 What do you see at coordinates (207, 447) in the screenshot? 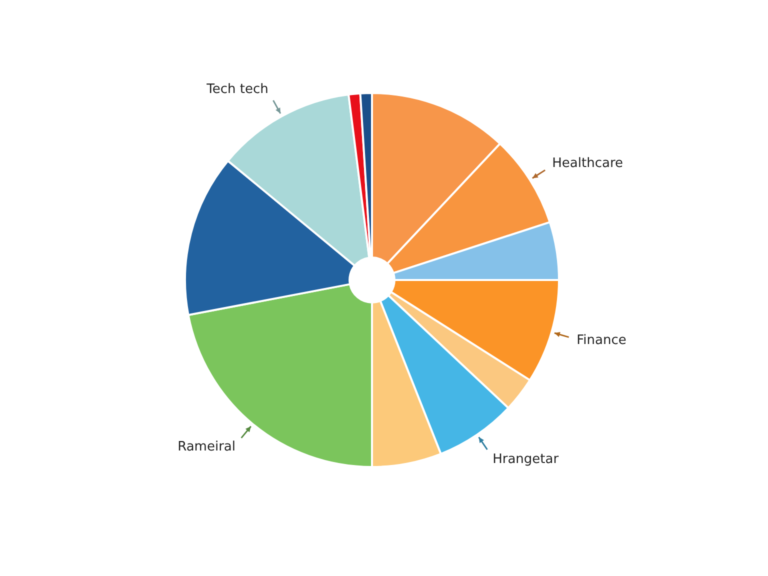
I see `slice-label: Rameiral` at bounding box center [207, 447].